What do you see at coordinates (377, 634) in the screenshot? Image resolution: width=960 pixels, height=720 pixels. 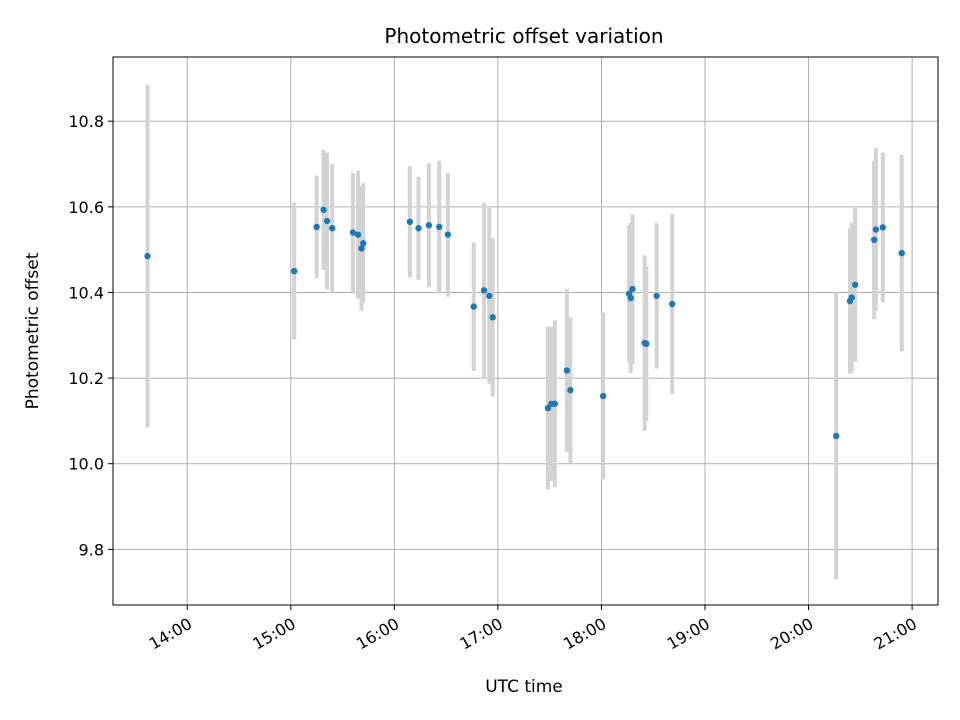 I see `x-tick-label: 16:00` at bounding box center [377, 634].